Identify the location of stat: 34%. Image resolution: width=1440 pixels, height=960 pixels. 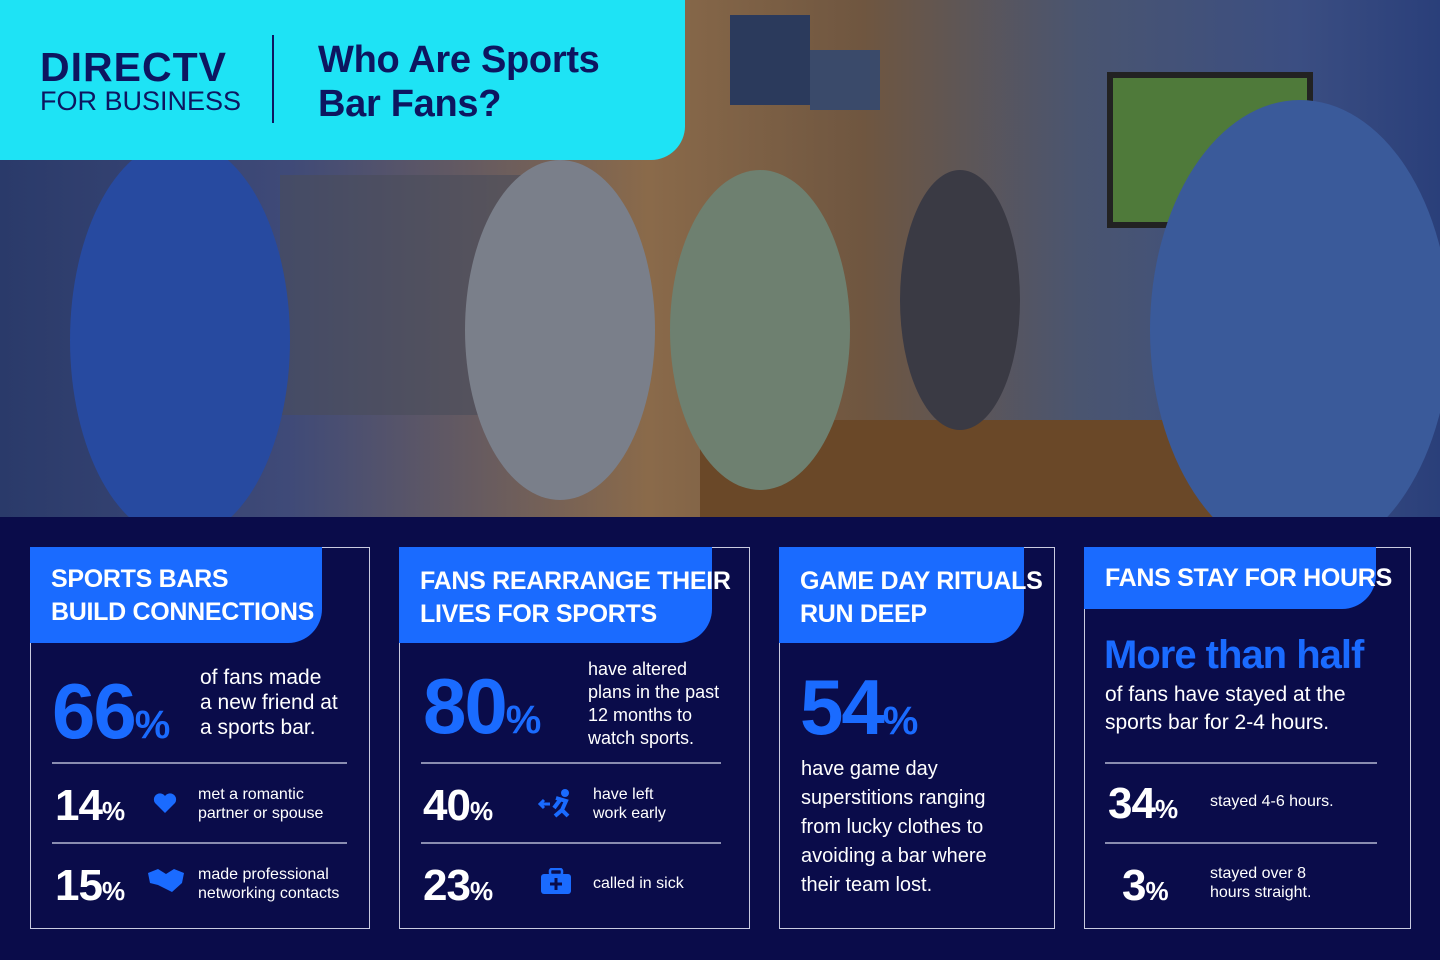
(1143, 804).